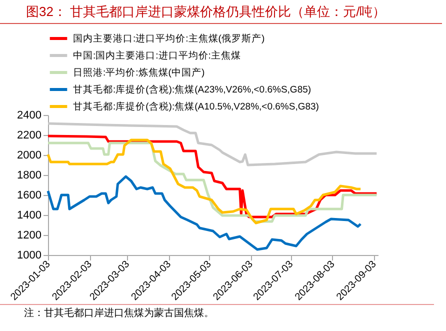 The width and height of the screenshot is (446, 331). I want to click on y-tick-label: 1200, so click(29, 236).